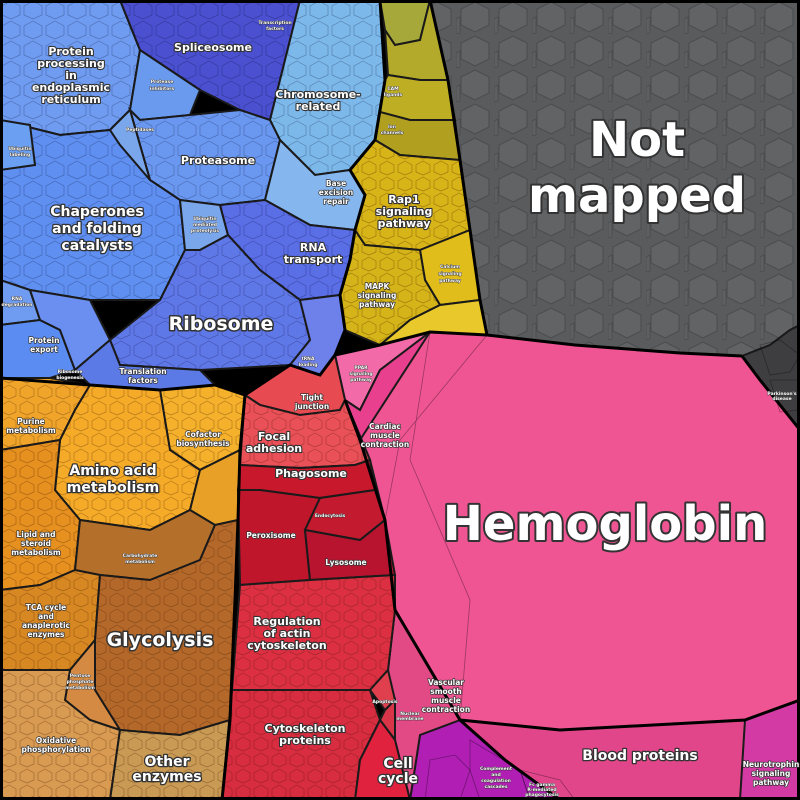  Describe the element at coordinates (35, 534) in the screenshot. I see `svg-text: Lipid and` at that location.